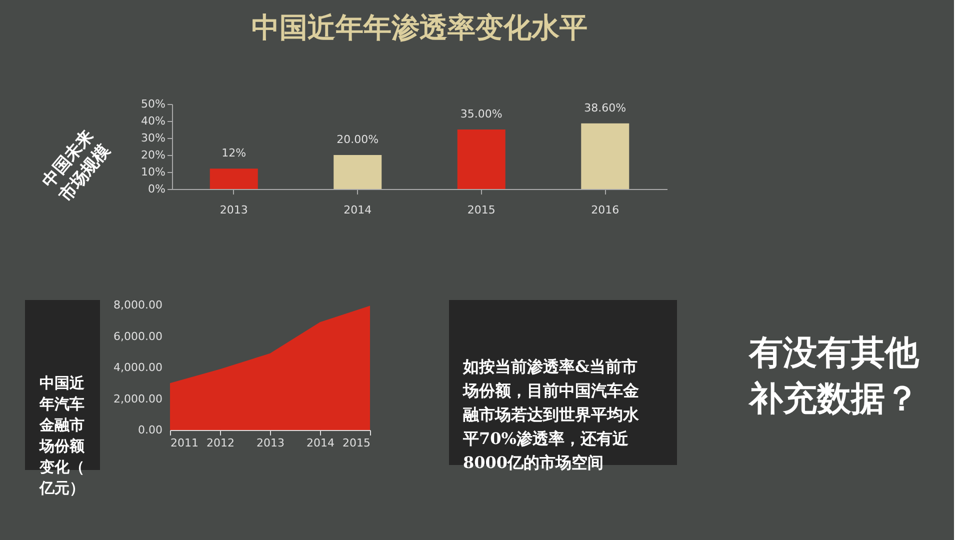  Describe the element at coordinates (153, 172) in the screenshot. I see `y-tick-label: 10%` at that location.